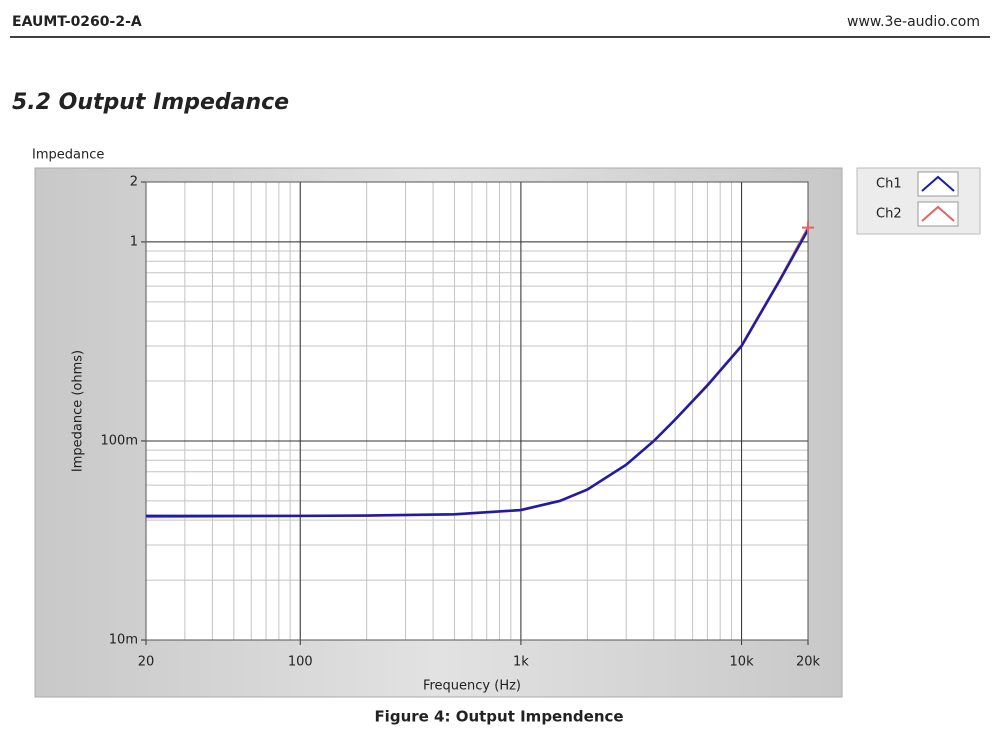 This screenshot has width=1002, height=752. What do you see at coordinates (742, 662) in the screenshot?
I see `x-tick-label: 10k` at bounding box center [742, 662].